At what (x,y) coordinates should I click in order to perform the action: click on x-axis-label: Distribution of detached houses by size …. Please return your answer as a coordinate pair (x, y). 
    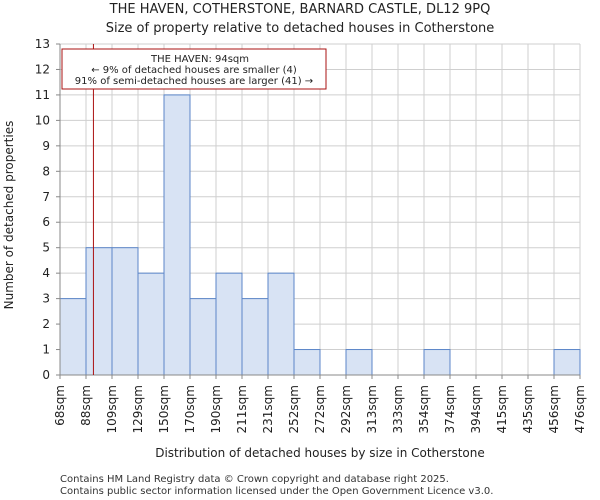
    Looking at the image, I should click on (320, 453).